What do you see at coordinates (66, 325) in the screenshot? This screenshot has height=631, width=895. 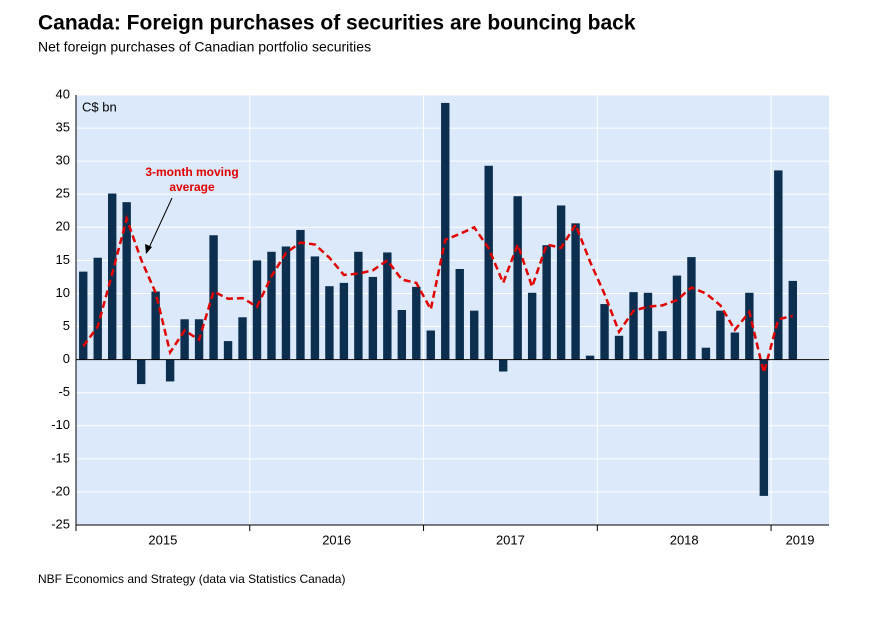 I see `y-tick-label: 5` at bounding box center [66, 325].